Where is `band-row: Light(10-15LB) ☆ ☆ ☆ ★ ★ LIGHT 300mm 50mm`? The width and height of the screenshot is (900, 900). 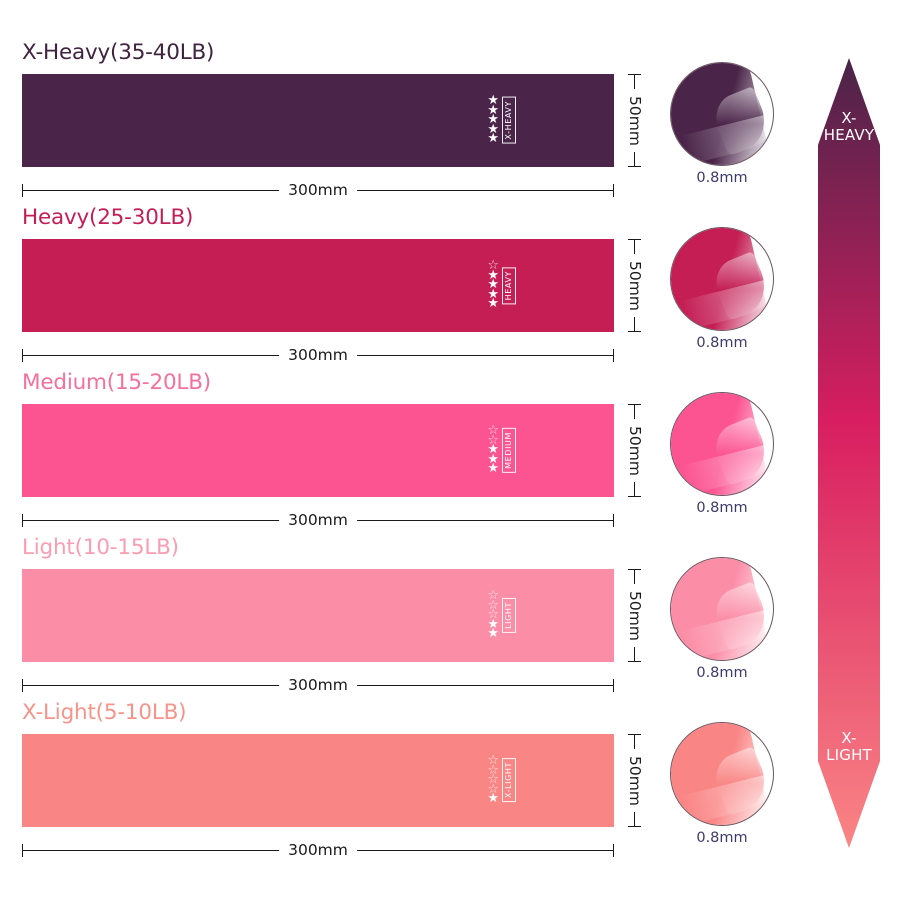 band-row: Light(10-15LB) ☆ ☆ ☆ ★ ★ LIGHT 300mm 50mm is located at coordinates (330, 619).